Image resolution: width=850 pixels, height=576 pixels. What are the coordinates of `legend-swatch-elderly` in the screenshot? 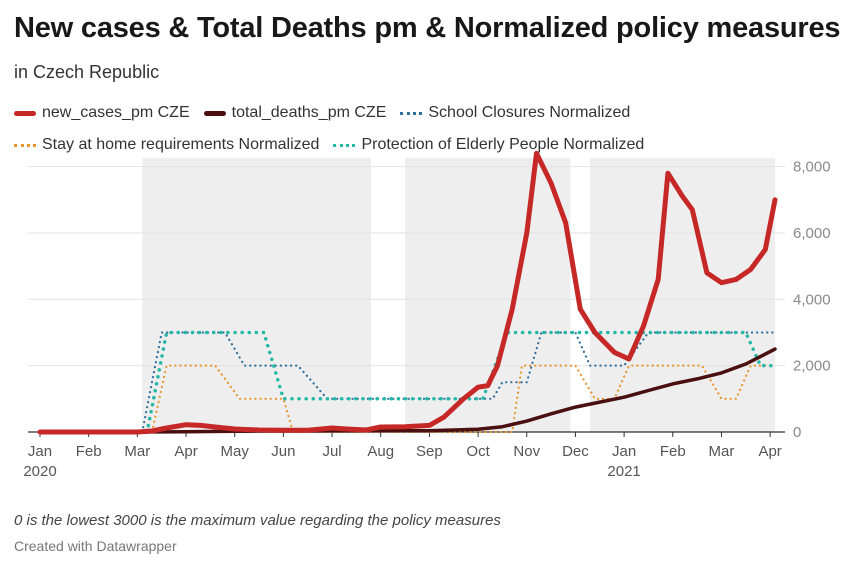 It's located at (344, 145).